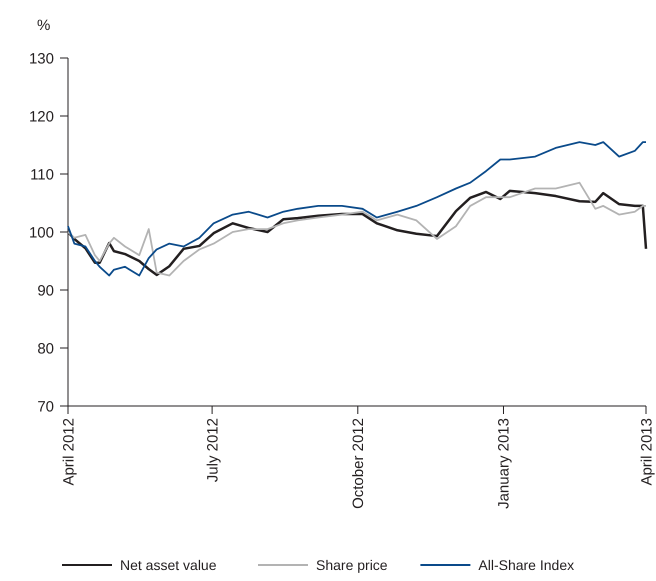  I want to click on y-tick-label: 130, so click(41, 59).